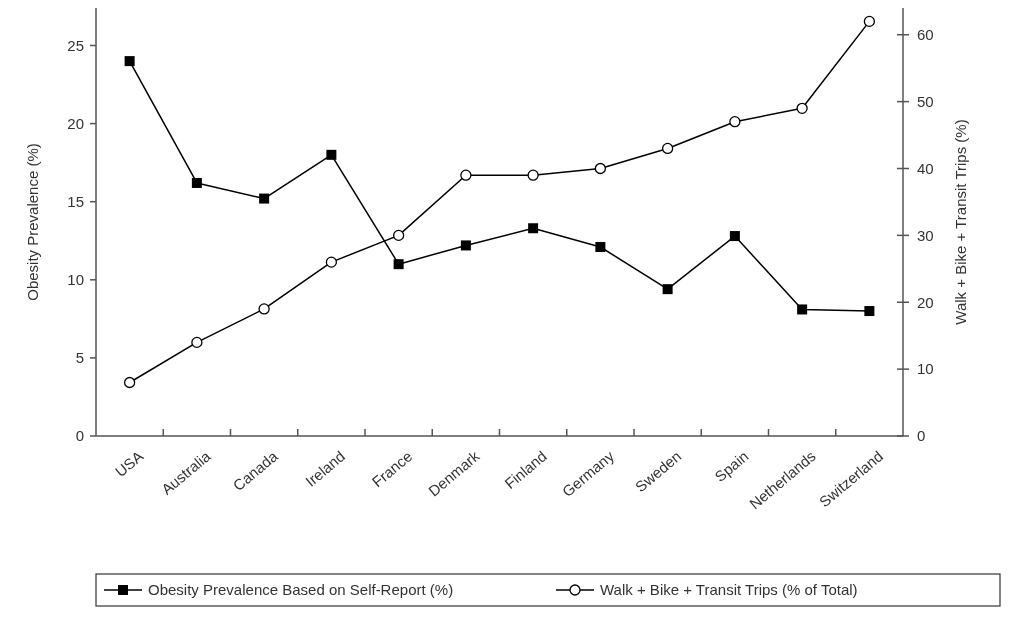 This screenshot has height=636, width=1009. Describe the element at coordinates (75, 123) in the screenshot. I see `y-tick-label: 20` at that location.